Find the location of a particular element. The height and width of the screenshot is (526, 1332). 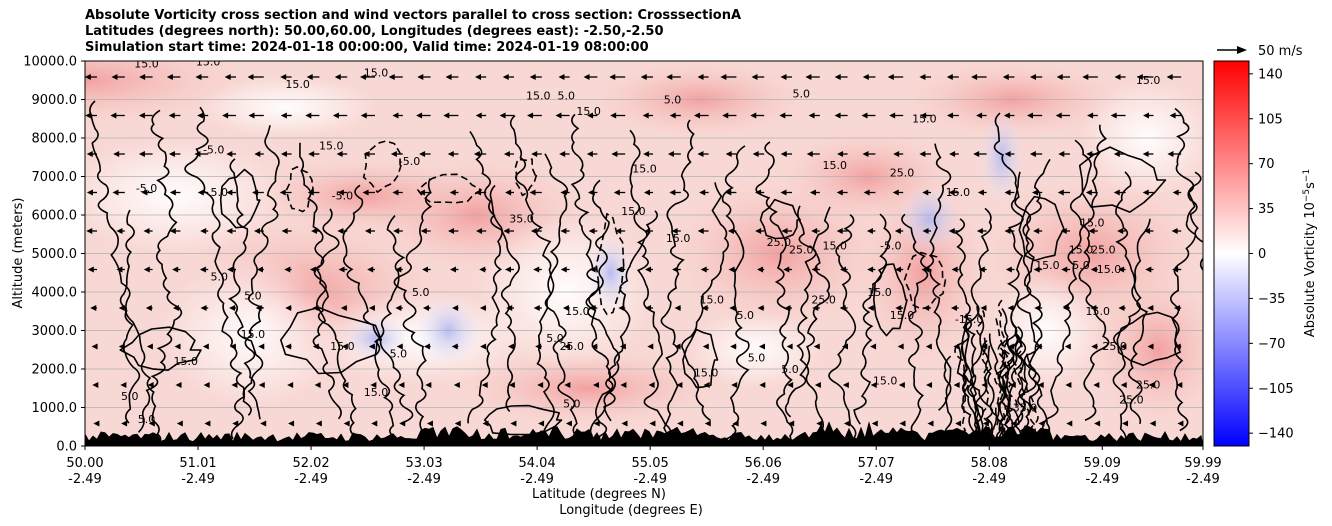

x-tick-label-latitude: 52.02 is located at coordinates (310, 463).